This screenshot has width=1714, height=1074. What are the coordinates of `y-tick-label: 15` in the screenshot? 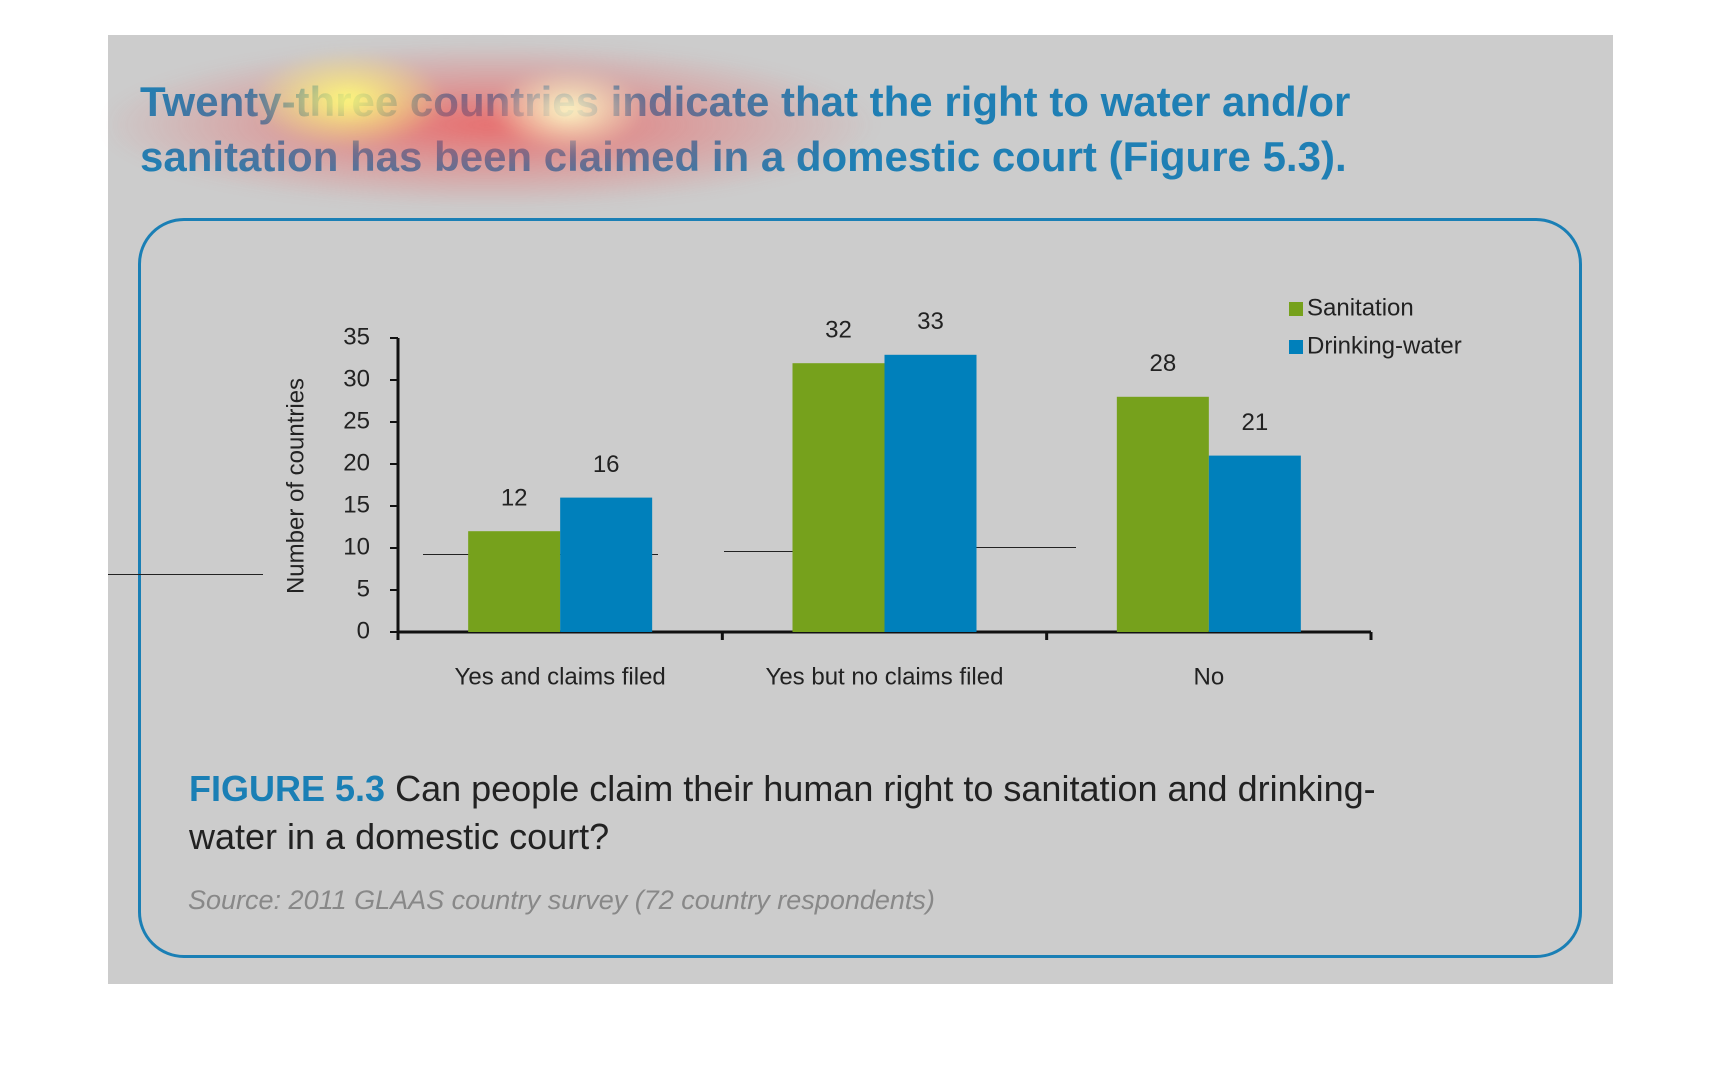 It's located at (356, 504).